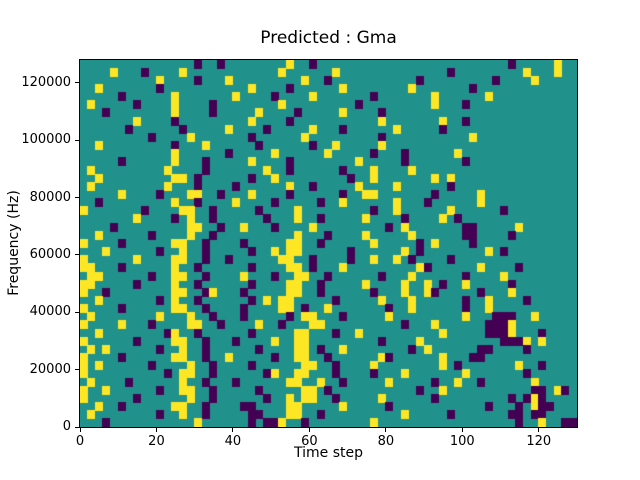 This screenshot has width=640, height=480. What do you see at coordinates (233, 441) in the screenshot?
I see `x-tick-label: 40` at bounding box center [233, 441].